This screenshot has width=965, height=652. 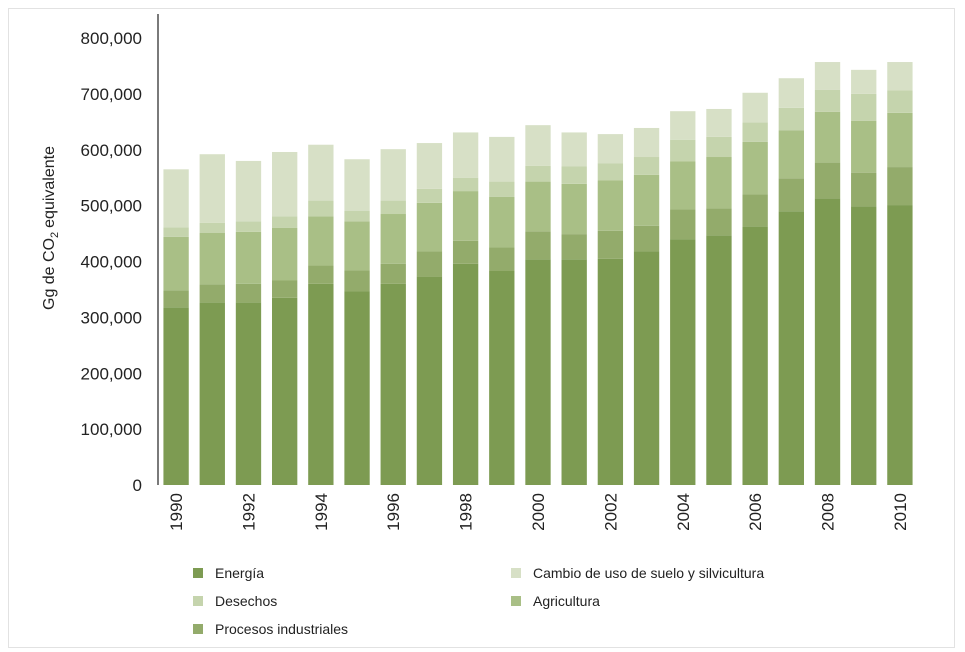 I want to click on legend-item: Procesos industriales, so click(x=270, y=629).